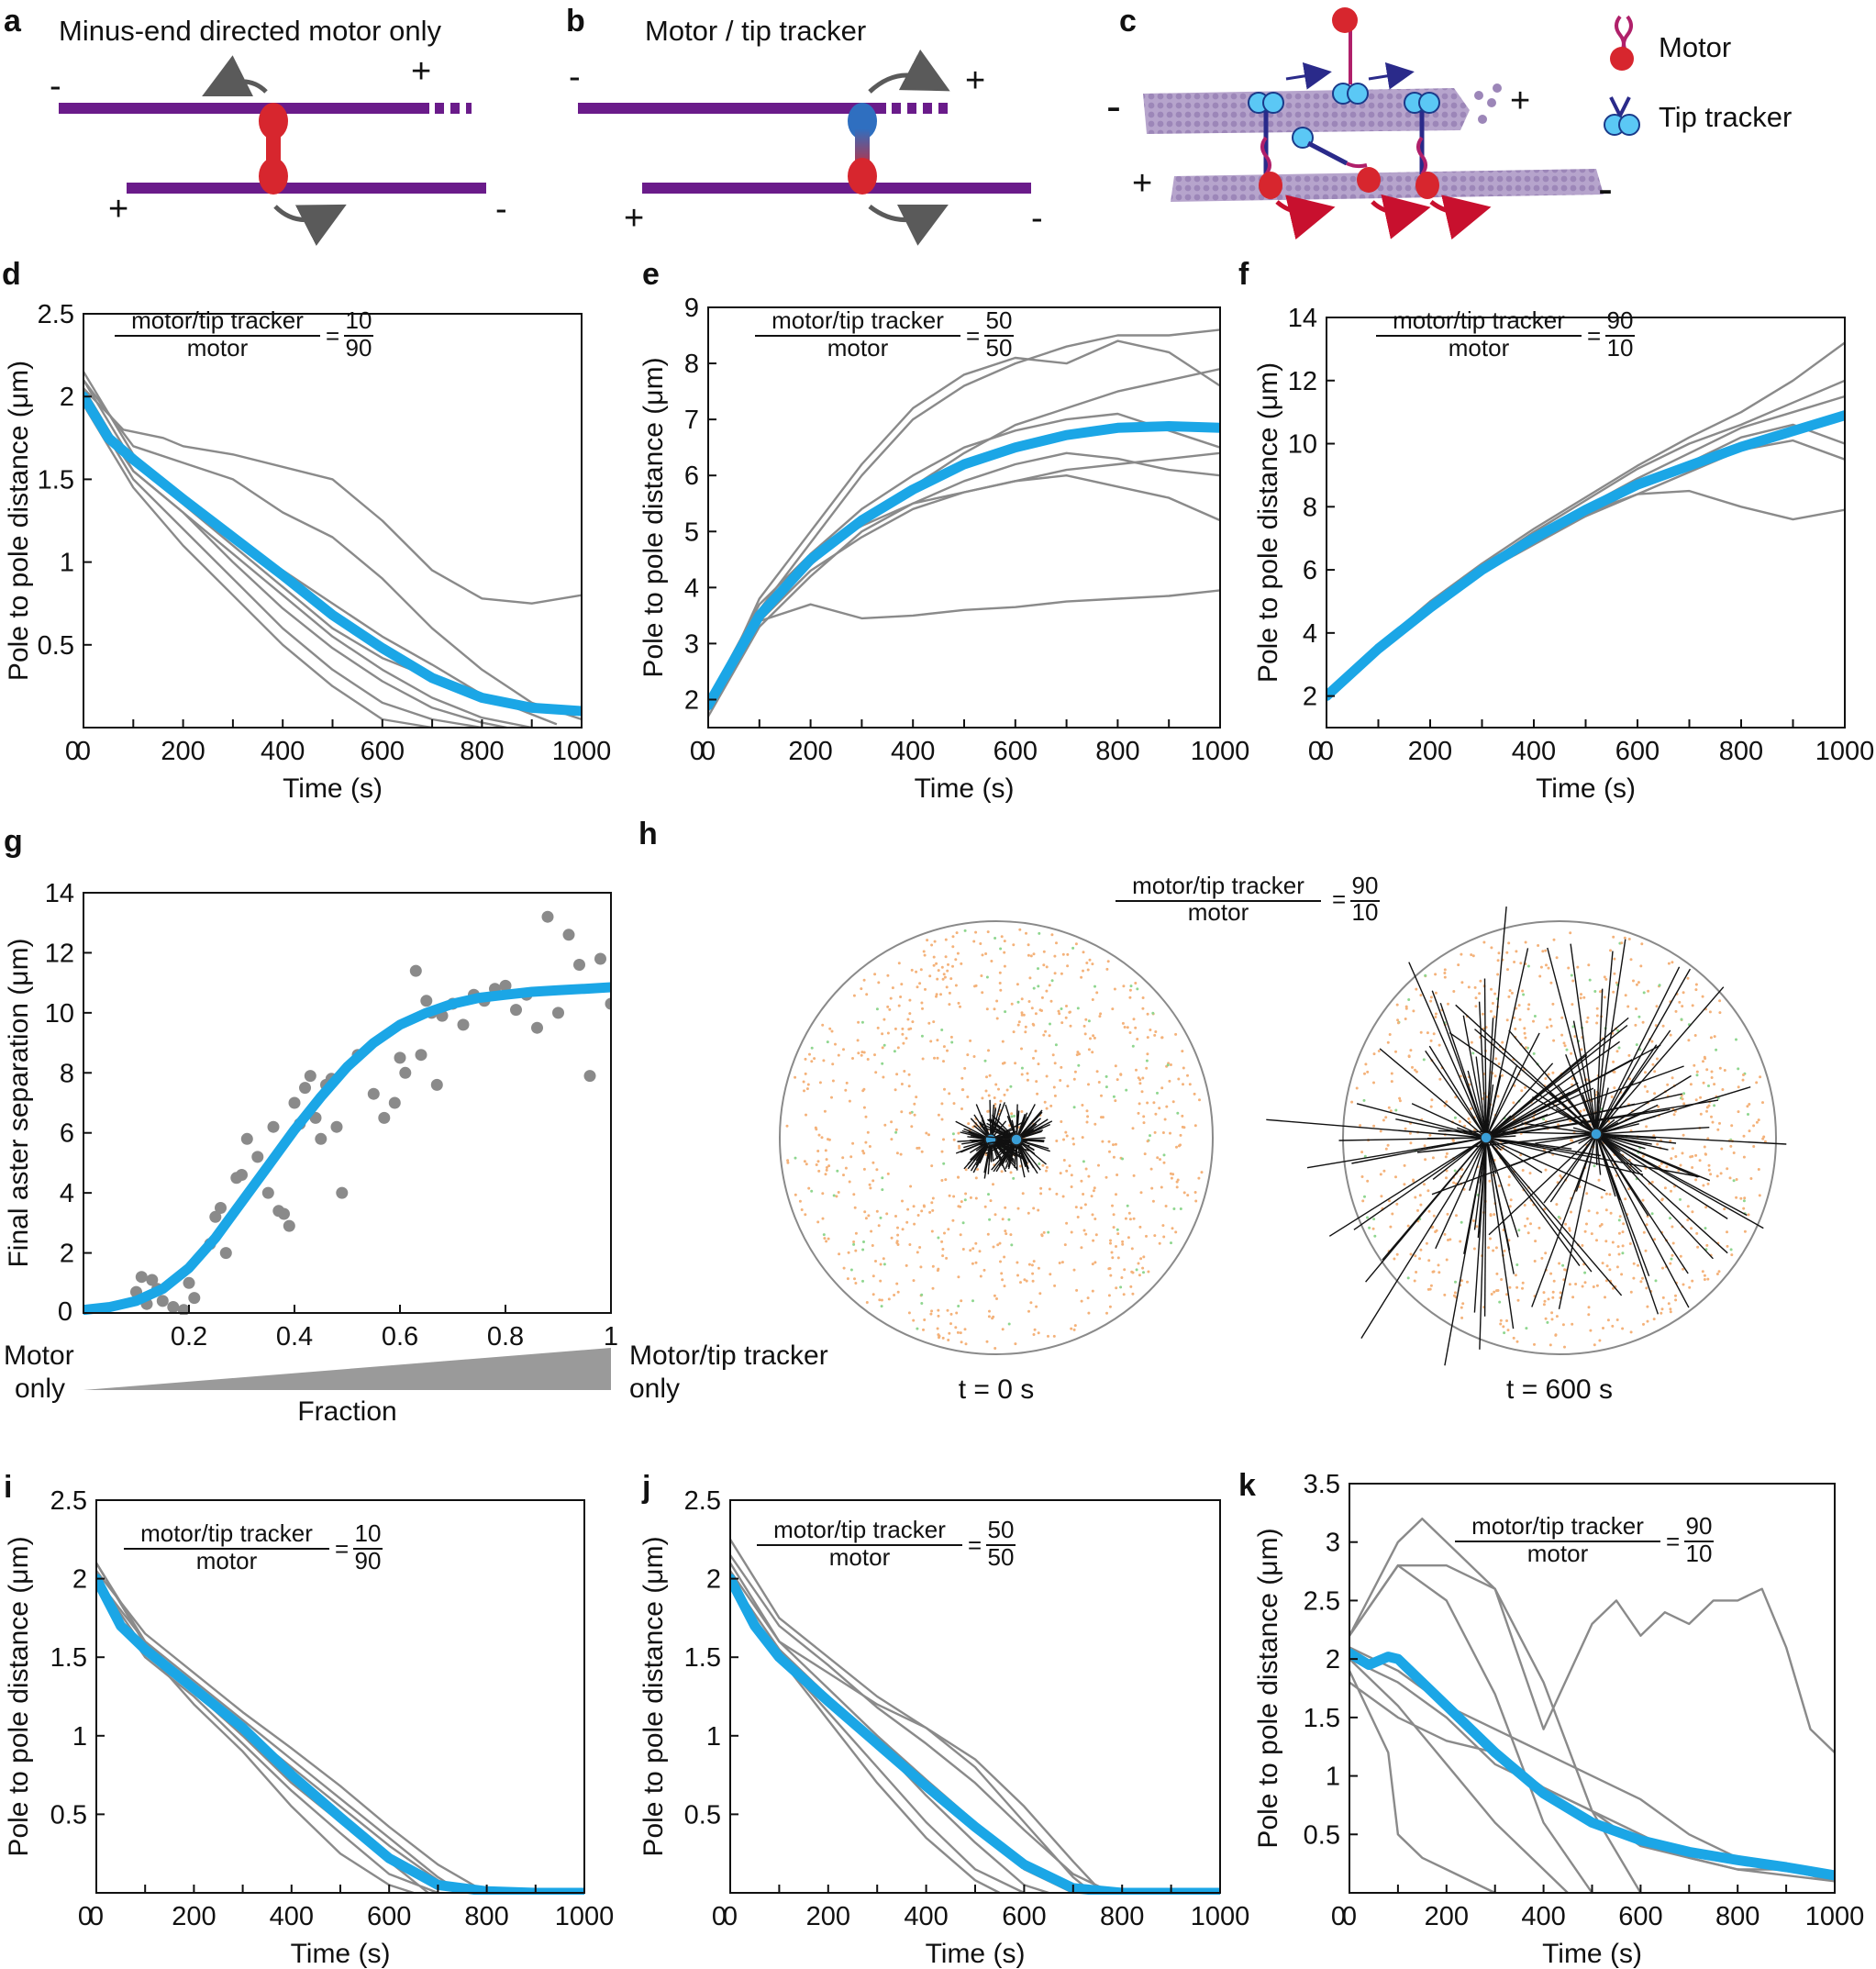  I want to click on scatter-point, so click(284, 1213).